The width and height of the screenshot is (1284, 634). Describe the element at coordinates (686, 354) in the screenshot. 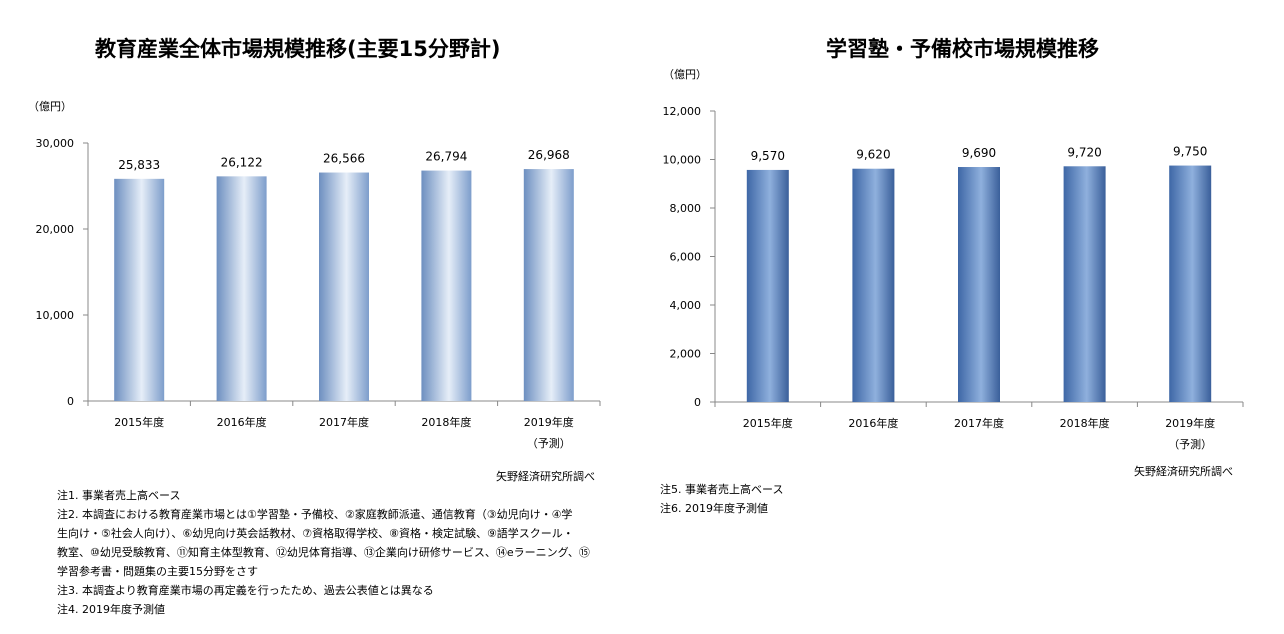

I see `y-tick-label: 2,000` at that location.